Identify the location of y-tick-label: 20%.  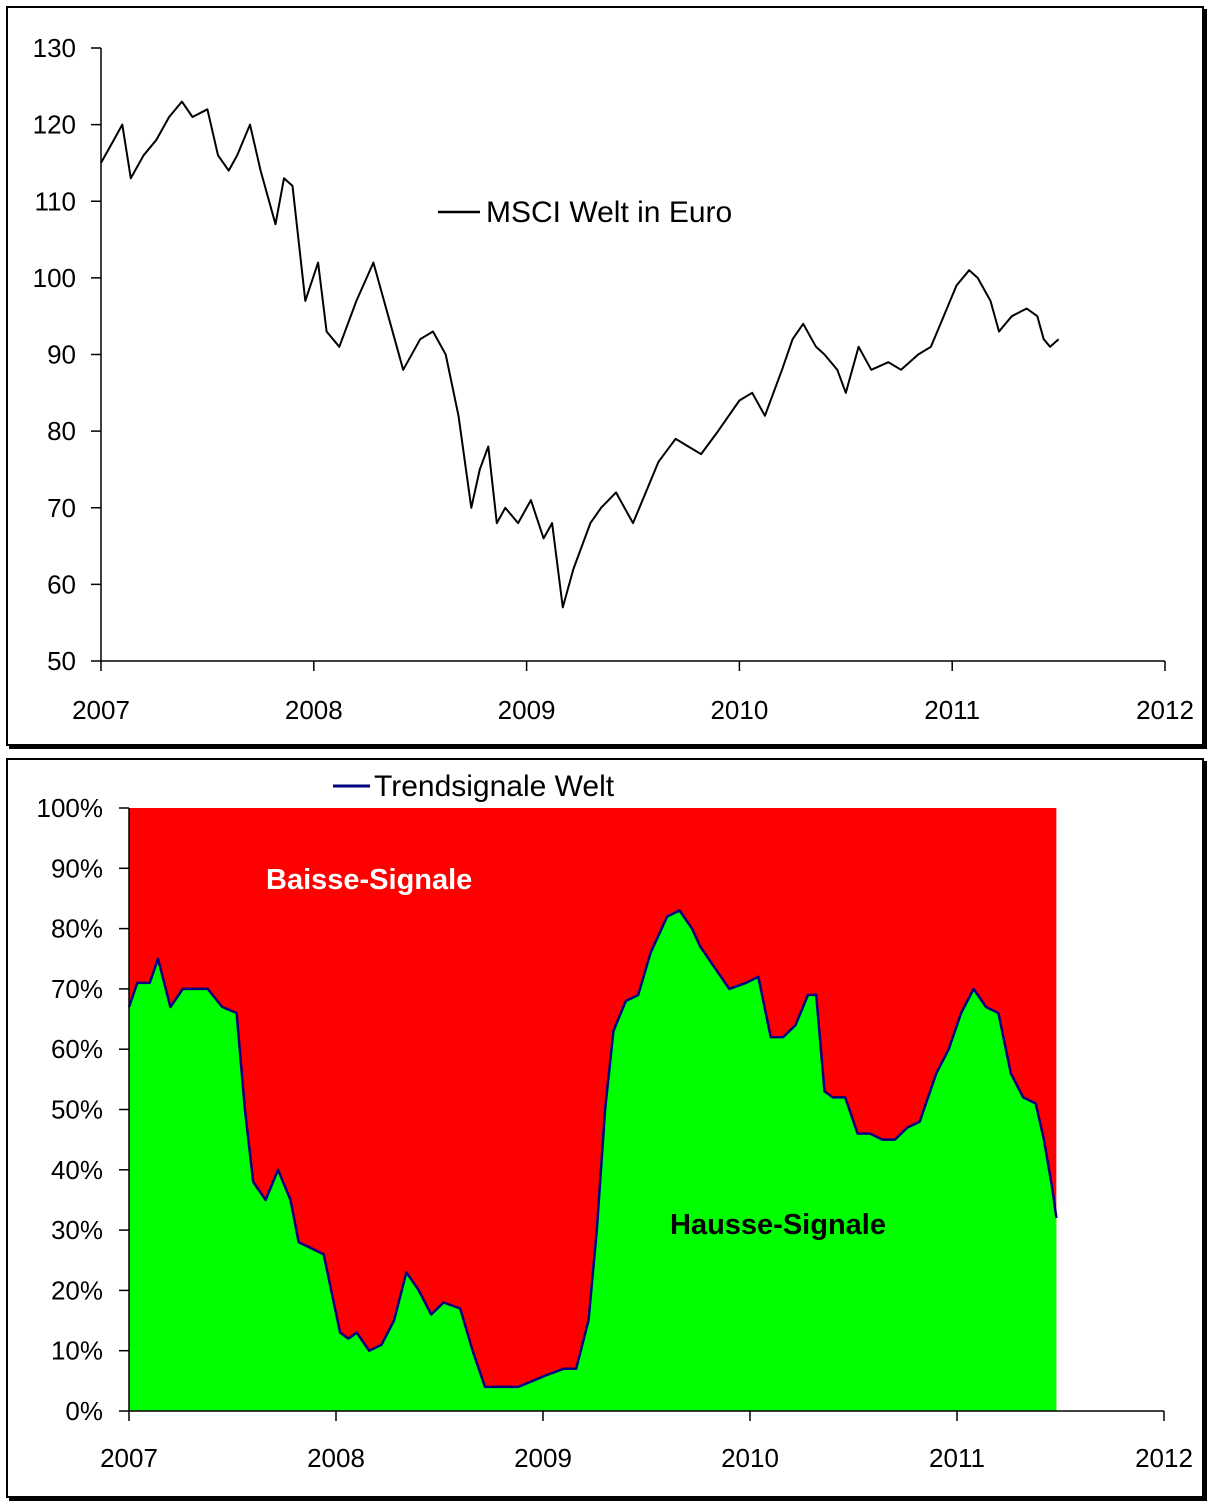
(77, 1290).